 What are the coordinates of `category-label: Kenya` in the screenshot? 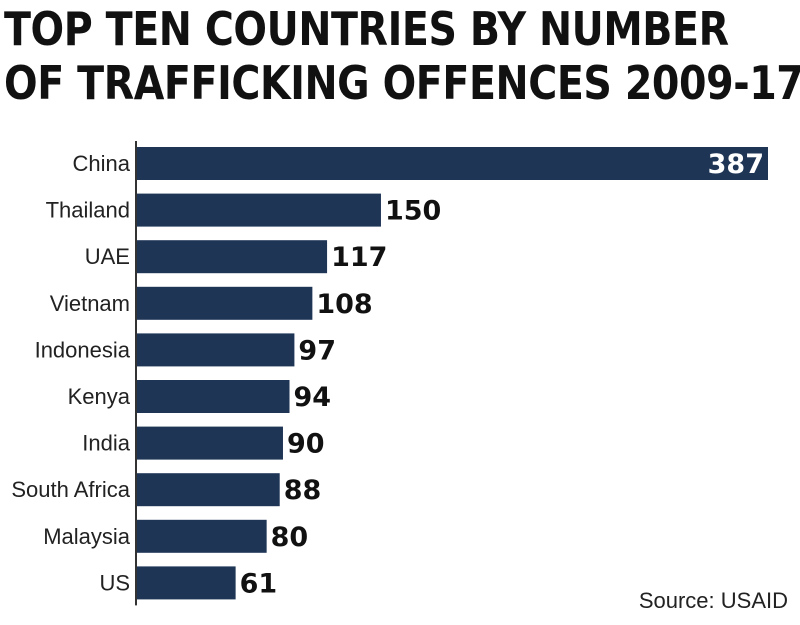 It's located at (99, 396).